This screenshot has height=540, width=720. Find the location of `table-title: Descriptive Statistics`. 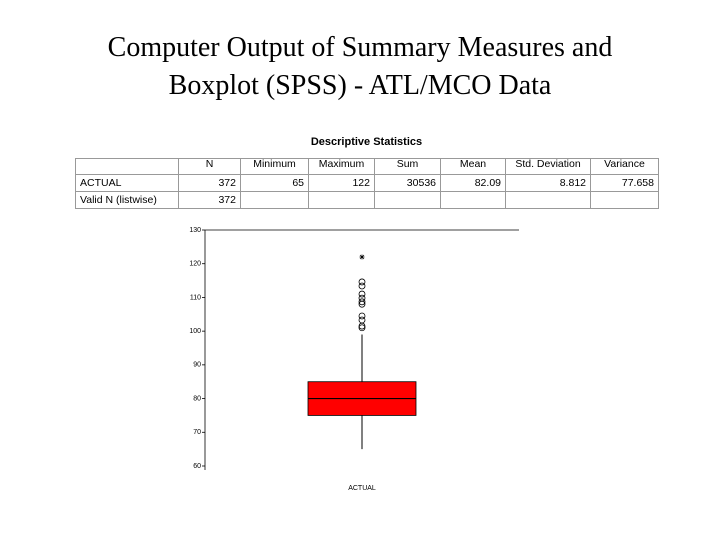

table-title: Descriptive Statistics is located at coordinates (366, 142).